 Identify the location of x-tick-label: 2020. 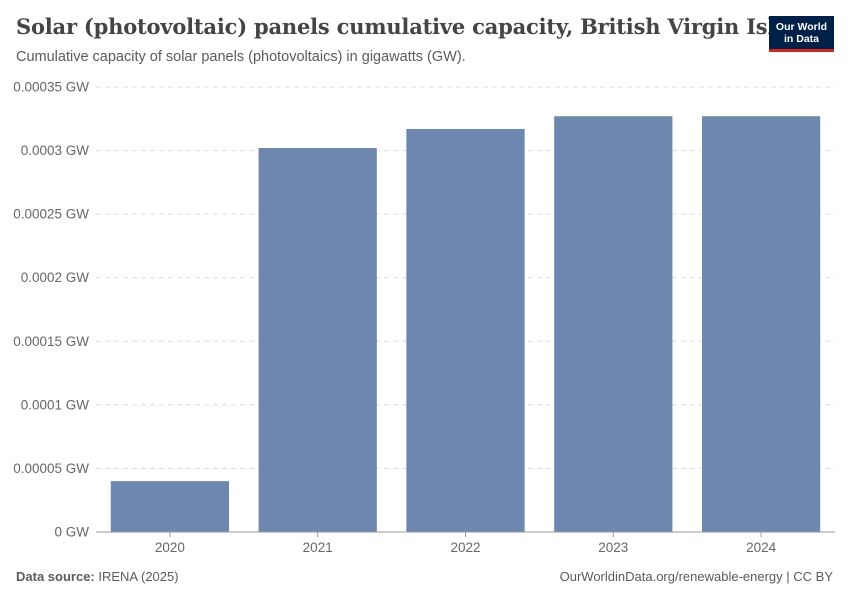
(170, 547).